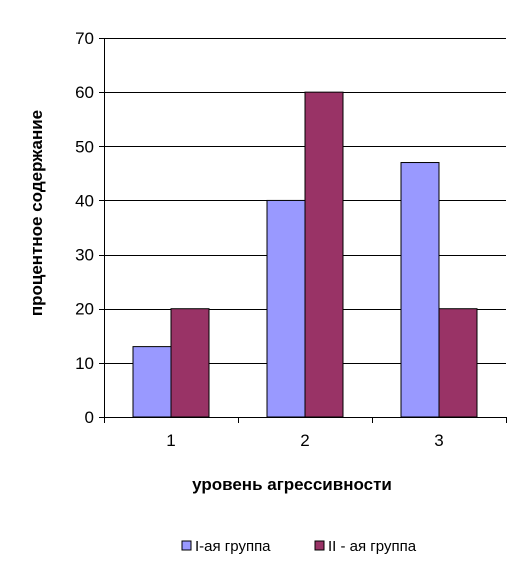 This screenshot has height=572, width=521. Describe the element at coordinates (438, 440) in the screenshot. I see `x-tick-label: 3` at that location.